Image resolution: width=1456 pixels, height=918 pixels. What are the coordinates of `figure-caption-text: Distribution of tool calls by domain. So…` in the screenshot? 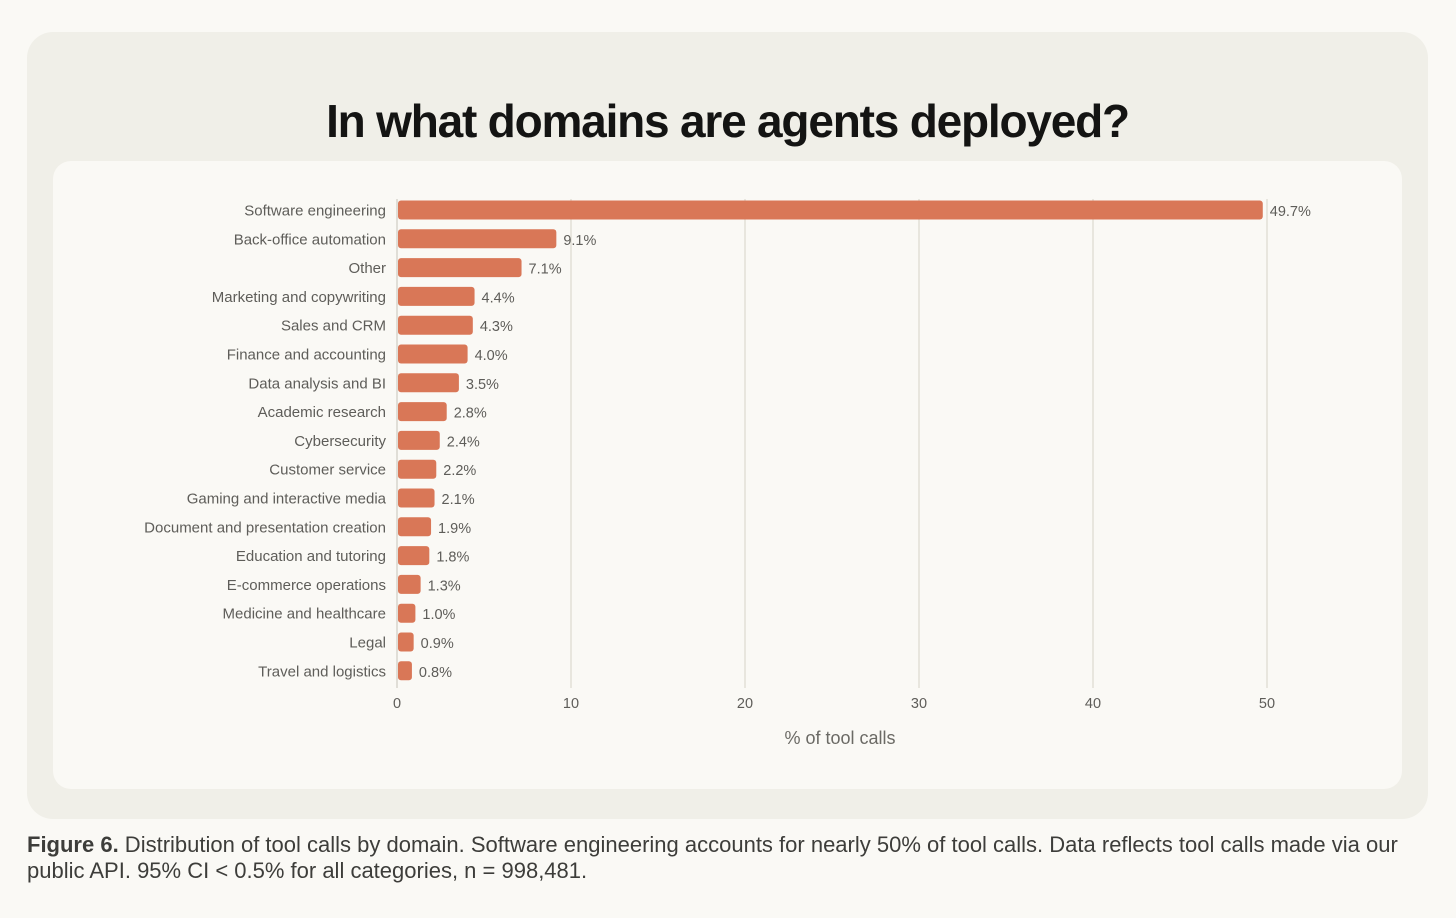 It's located at (712, 857).